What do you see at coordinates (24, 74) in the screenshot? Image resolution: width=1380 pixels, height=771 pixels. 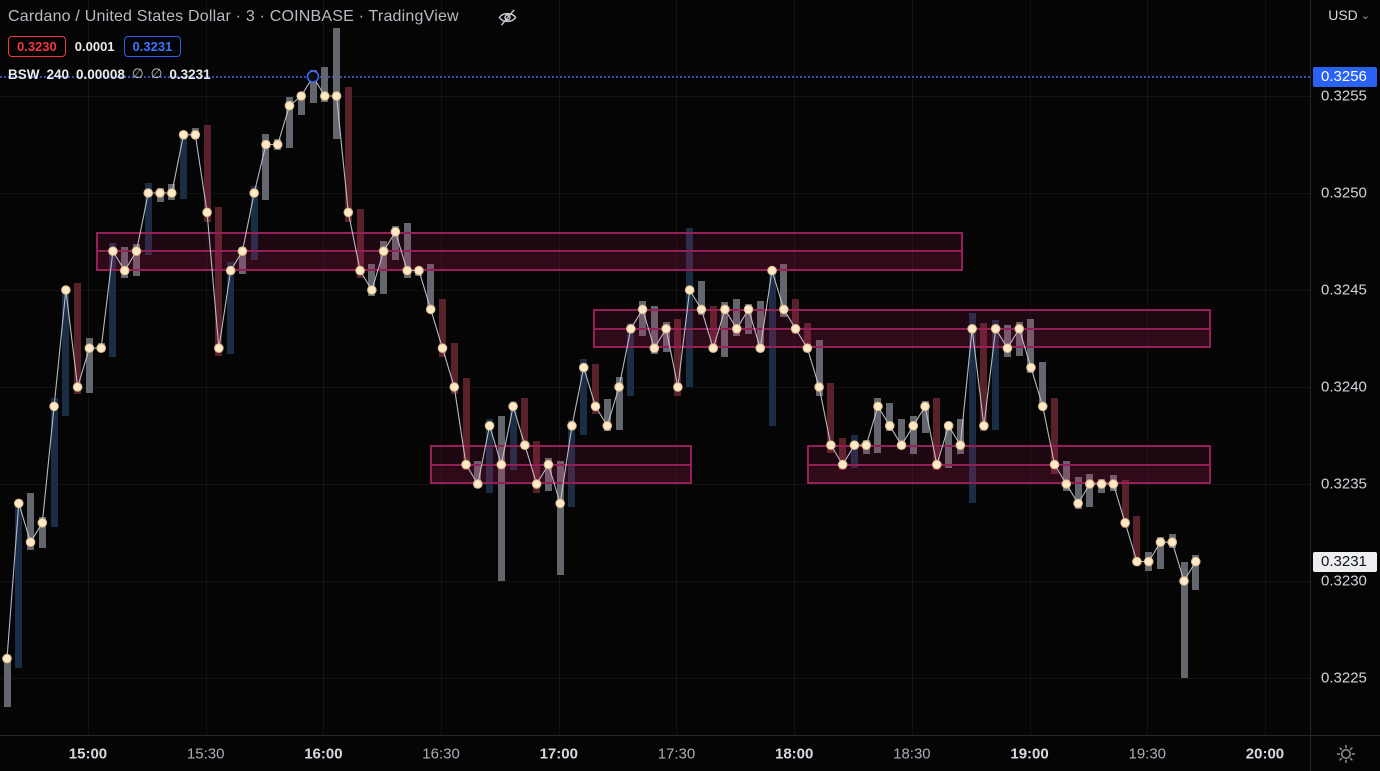 I see `indicator-name: BSW` at bounding box center [24, 74].